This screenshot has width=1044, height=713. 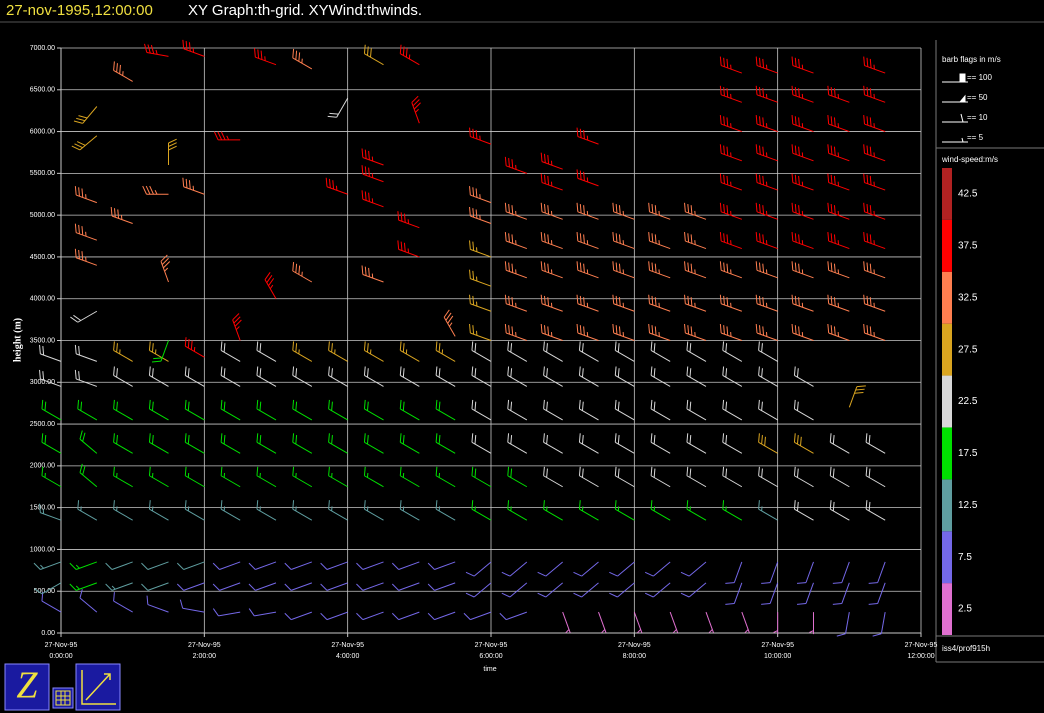 I want to click on zebra-button, so click(x=27, y=687).